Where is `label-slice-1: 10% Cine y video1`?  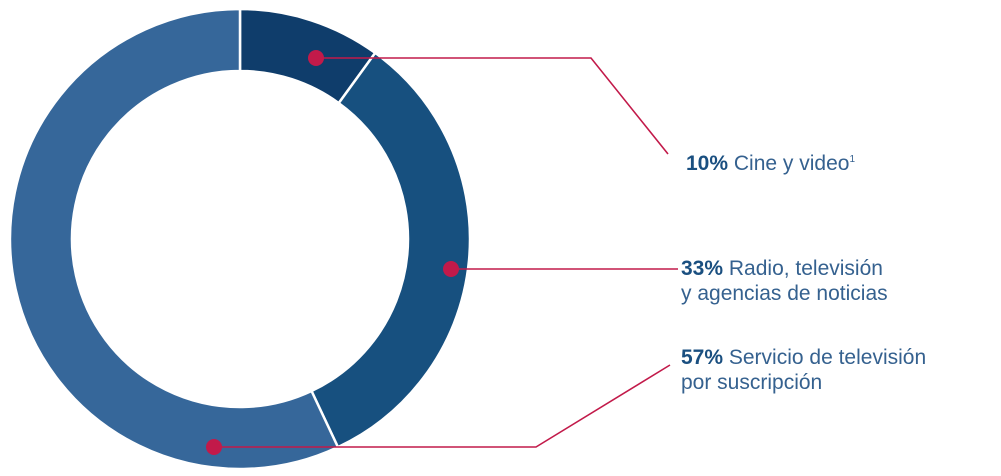 label-slice-1: 10% Cine y video1 is located at coordinates (770, 163).